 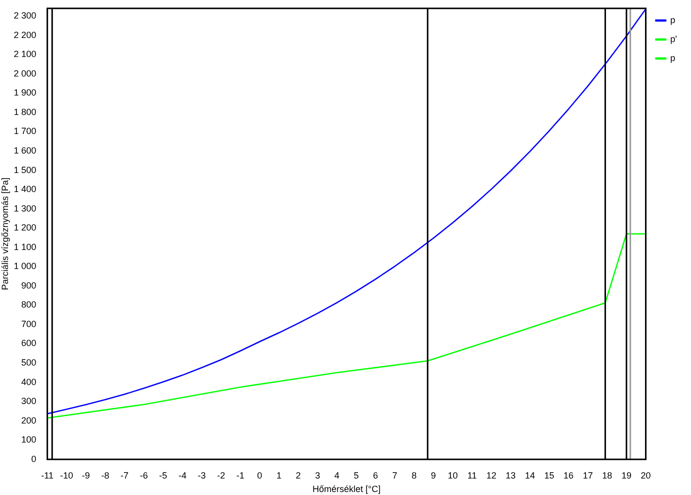 What do you see at coordinates (28, 285) in the screenshot?
I see `y-tick-label: 900` at bounding box center [28, 285].